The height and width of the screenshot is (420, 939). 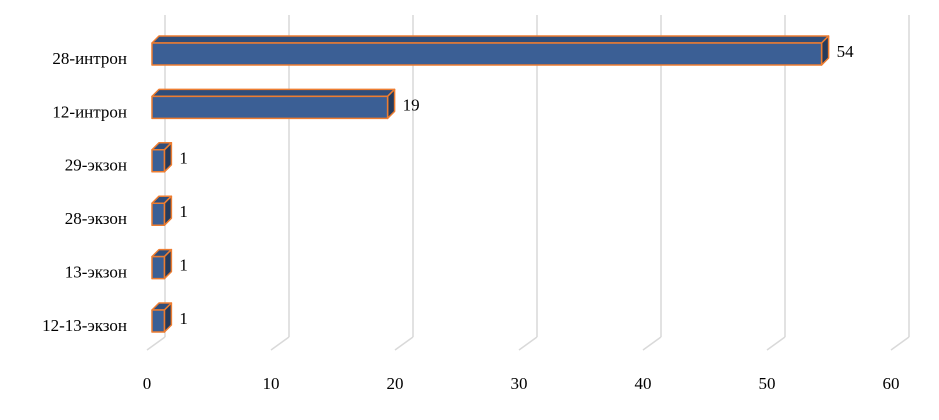 What do you see at coordinates (643, 383) in the screenshot?
I see `x-tick-label: 40` at bounding box center [643, 383].